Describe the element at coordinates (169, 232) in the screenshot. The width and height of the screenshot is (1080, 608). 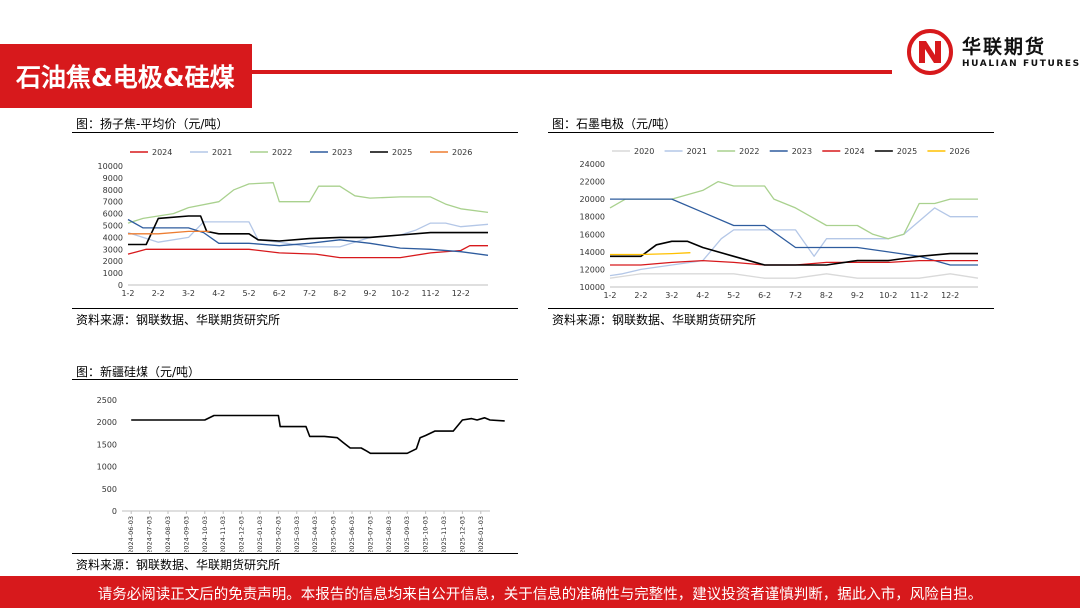
I see `chart1-series-2026` at that location.